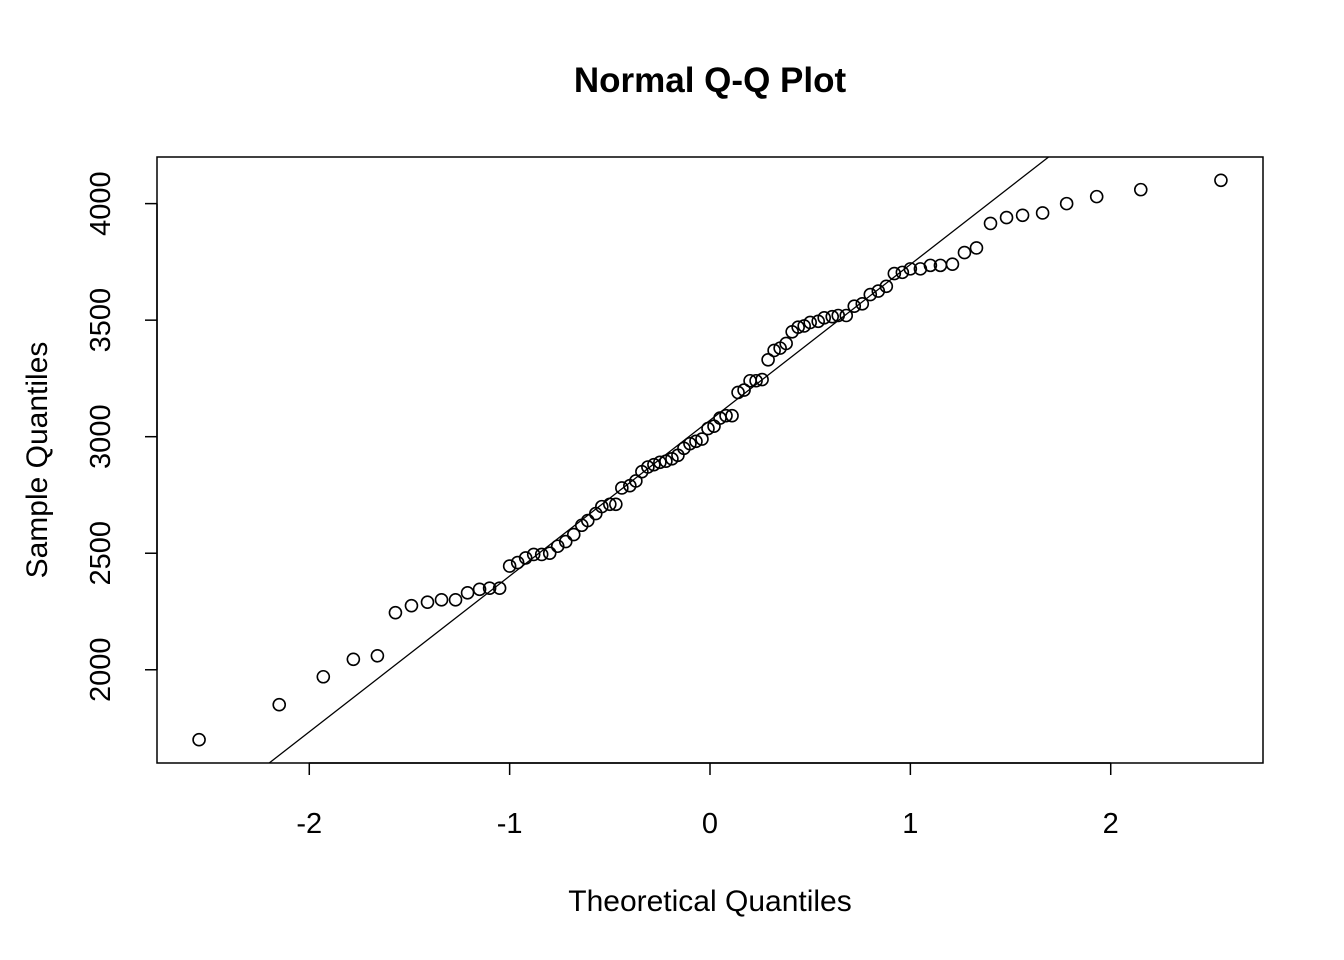 Image resolution: width=1344 pixels, height=960 pixels. I want to click on x-tick-label: 2, so click(1111, 824).